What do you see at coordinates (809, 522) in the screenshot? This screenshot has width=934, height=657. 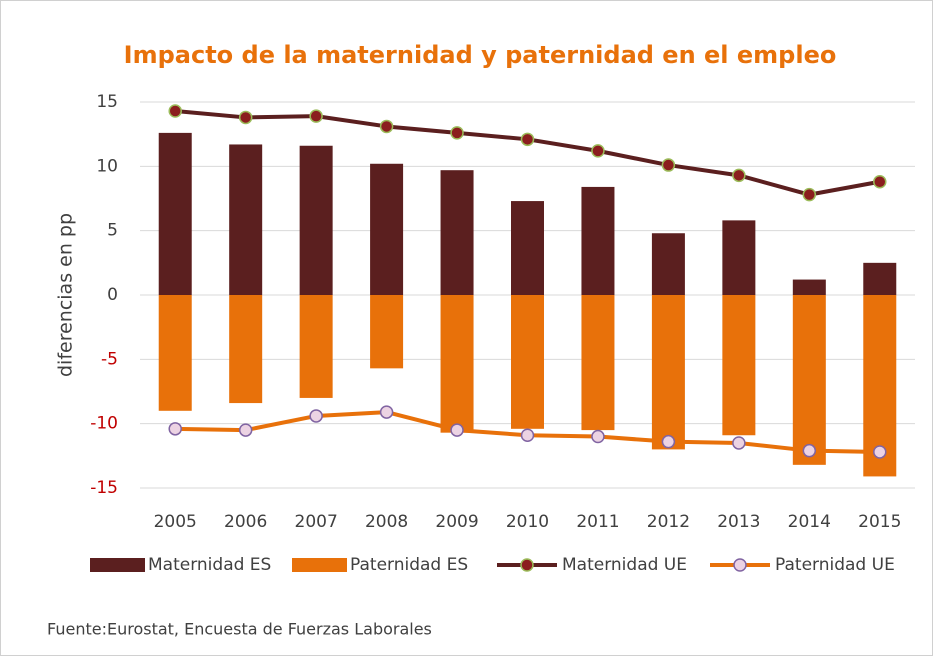 I see `x-tick-label: 2014` at bounding box center [809, 522].